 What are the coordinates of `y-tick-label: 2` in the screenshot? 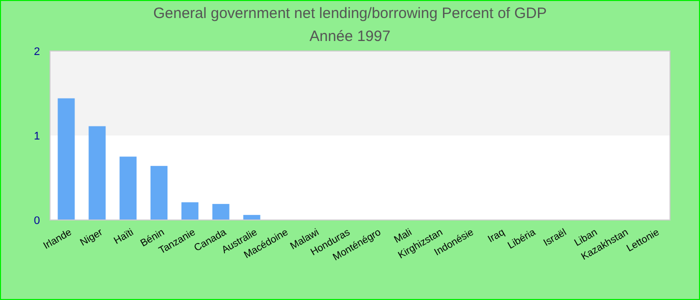 It's located at (37, 52).